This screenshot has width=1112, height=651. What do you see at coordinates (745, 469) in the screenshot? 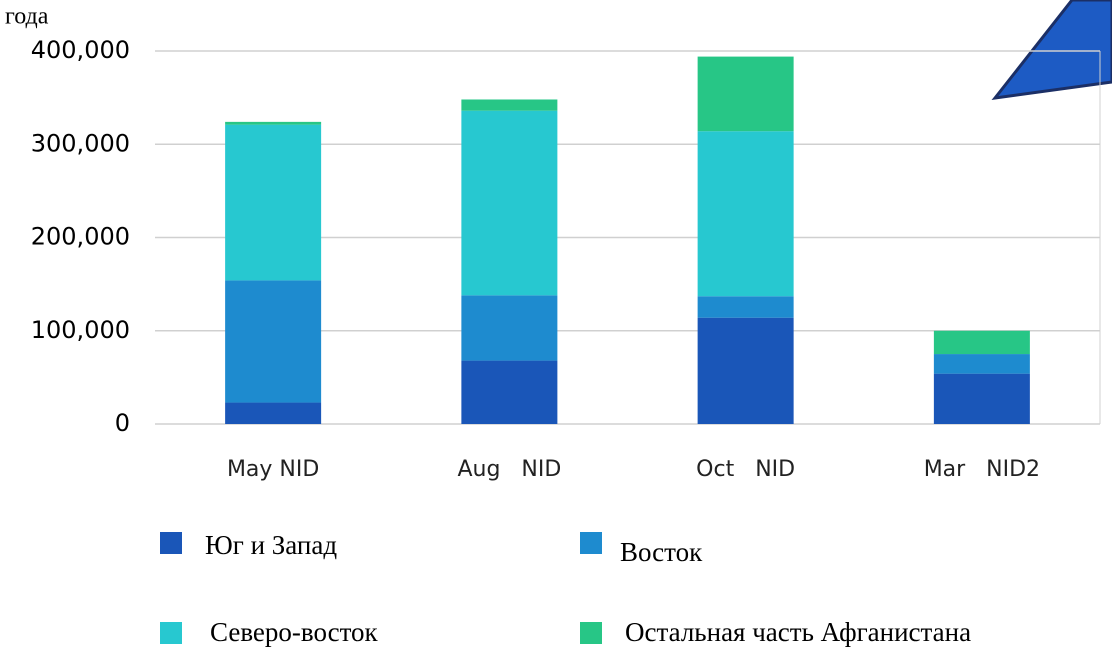
I see `x-tick-label: Oct NID` at bounding box center [745, 469].